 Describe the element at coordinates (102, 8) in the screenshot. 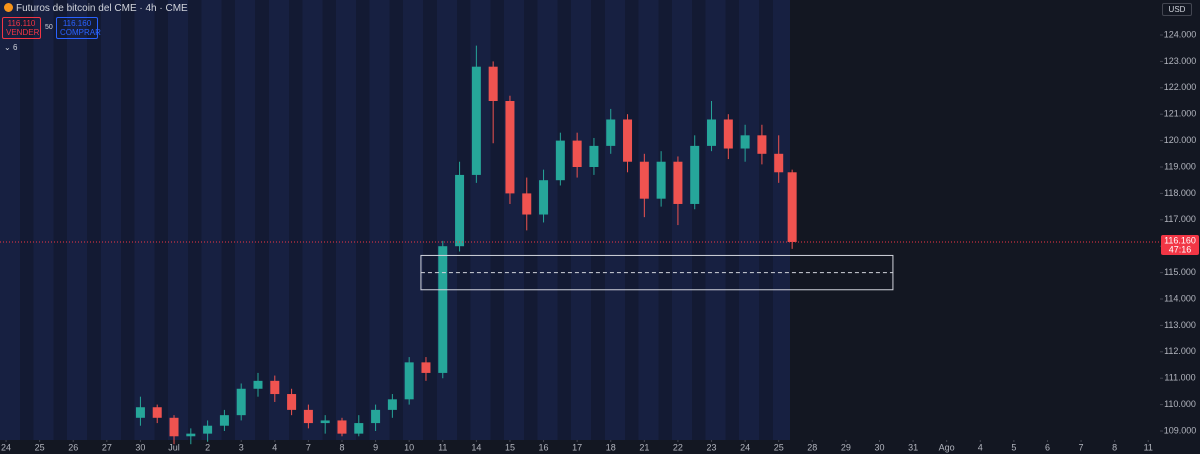

I see `title: Futuros de bitcoin del CME · 4h · CME` at that location.